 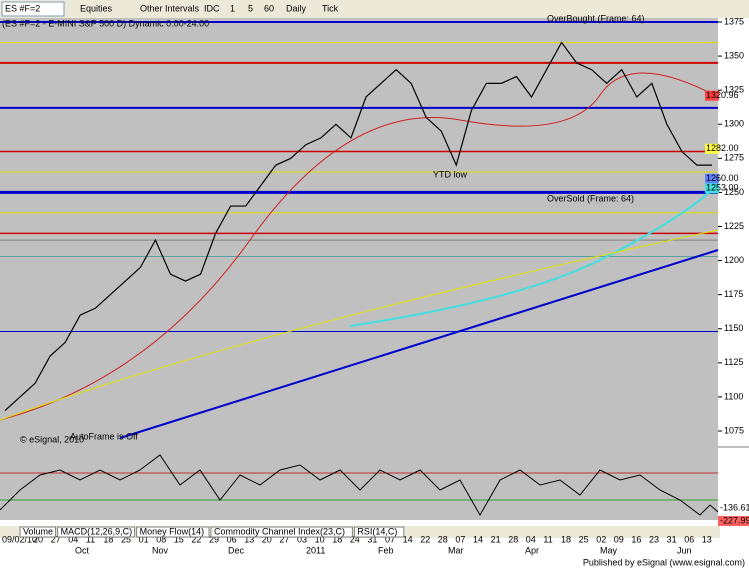 I want to click on price-tick-label: 1125, so click(x=733, y=362).